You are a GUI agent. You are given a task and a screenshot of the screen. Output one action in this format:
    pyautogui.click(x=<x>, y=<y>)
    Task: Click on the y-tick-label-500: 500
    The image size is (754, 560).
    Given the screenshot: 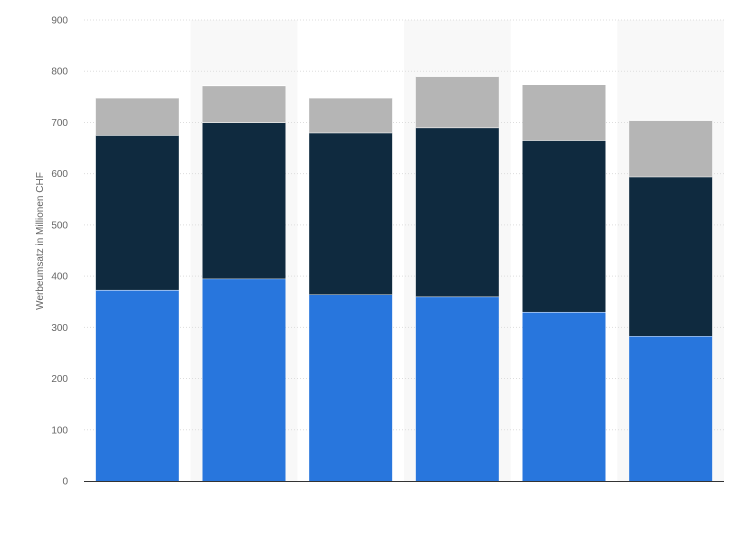 What is the action you would take?
    pyautogui.click(x=59, y=225)
    